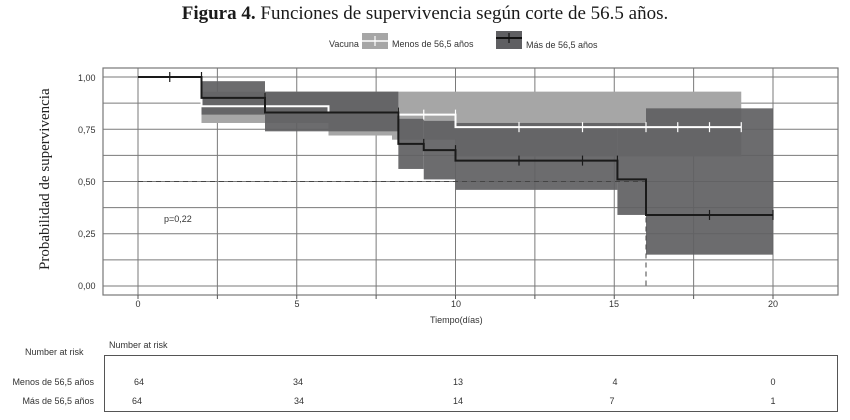 The width and height of the screenshot is (850, 420). What do you see at coordinates (392, 233) in the screenshot?
I see `median-reference-line` at bounding box center [392, 233].